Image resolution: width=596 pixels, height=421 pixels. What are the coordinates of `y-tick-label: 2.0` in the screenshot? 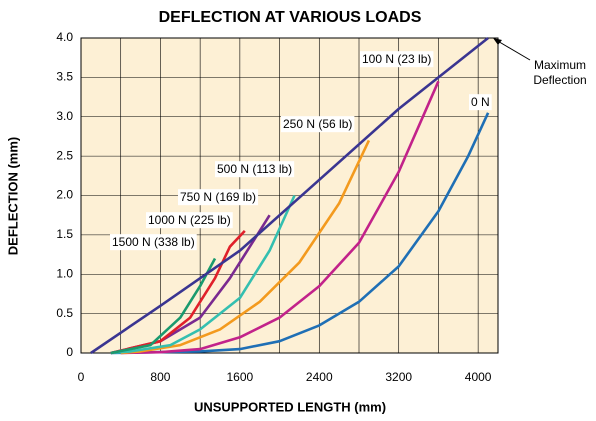 It's located at (64, 195).